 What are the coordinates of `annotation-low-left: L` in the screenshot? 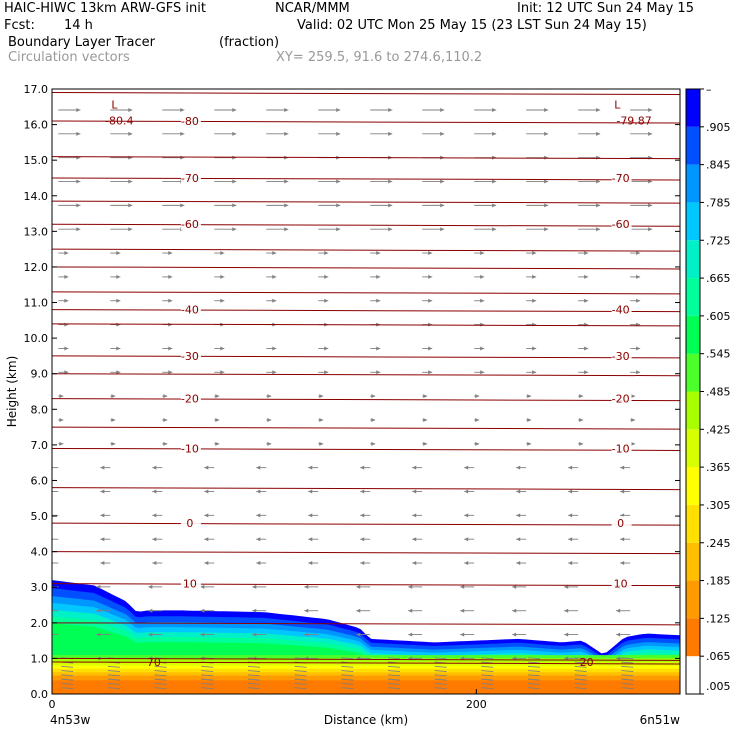 It's located at (114, 105).